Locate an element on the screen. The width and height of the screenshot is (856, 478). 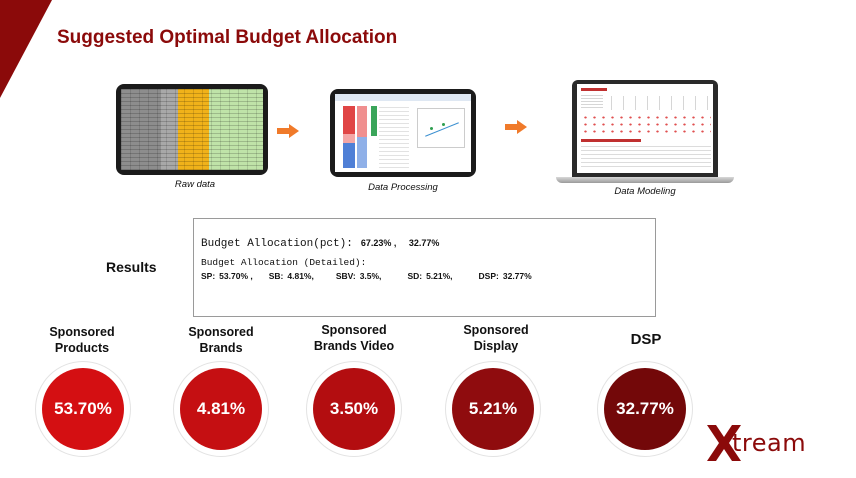
metric-label-line2: Brands is located at coordinates (221, 348).